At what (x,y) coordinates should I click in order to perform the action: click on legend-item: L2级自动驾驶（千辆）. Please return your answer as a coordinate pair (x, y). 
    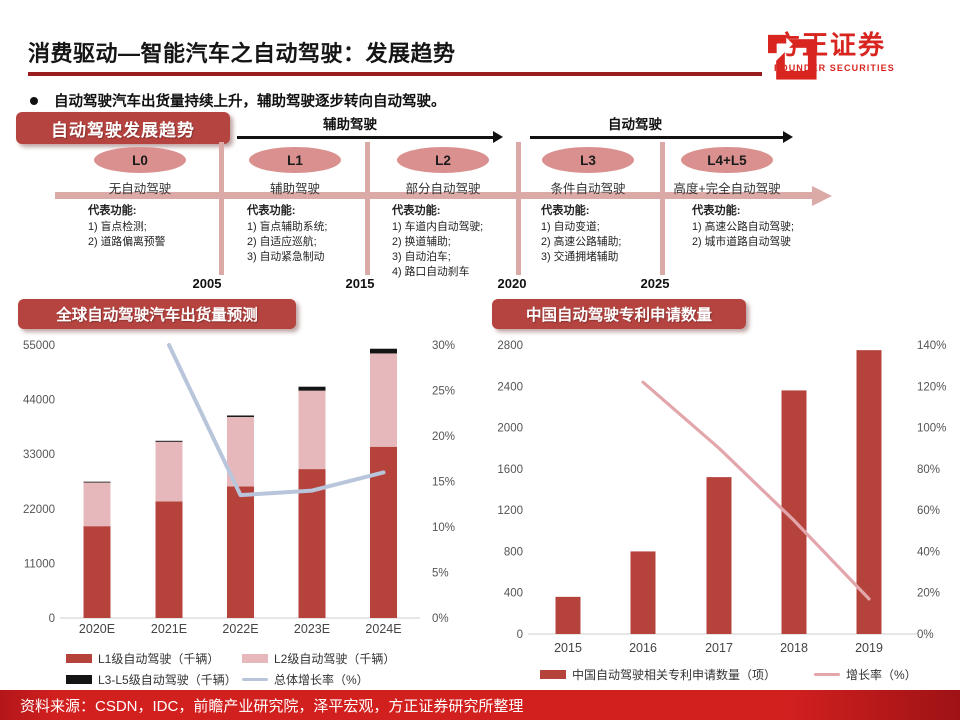
    Looking at the image, I should click on (318, 658).